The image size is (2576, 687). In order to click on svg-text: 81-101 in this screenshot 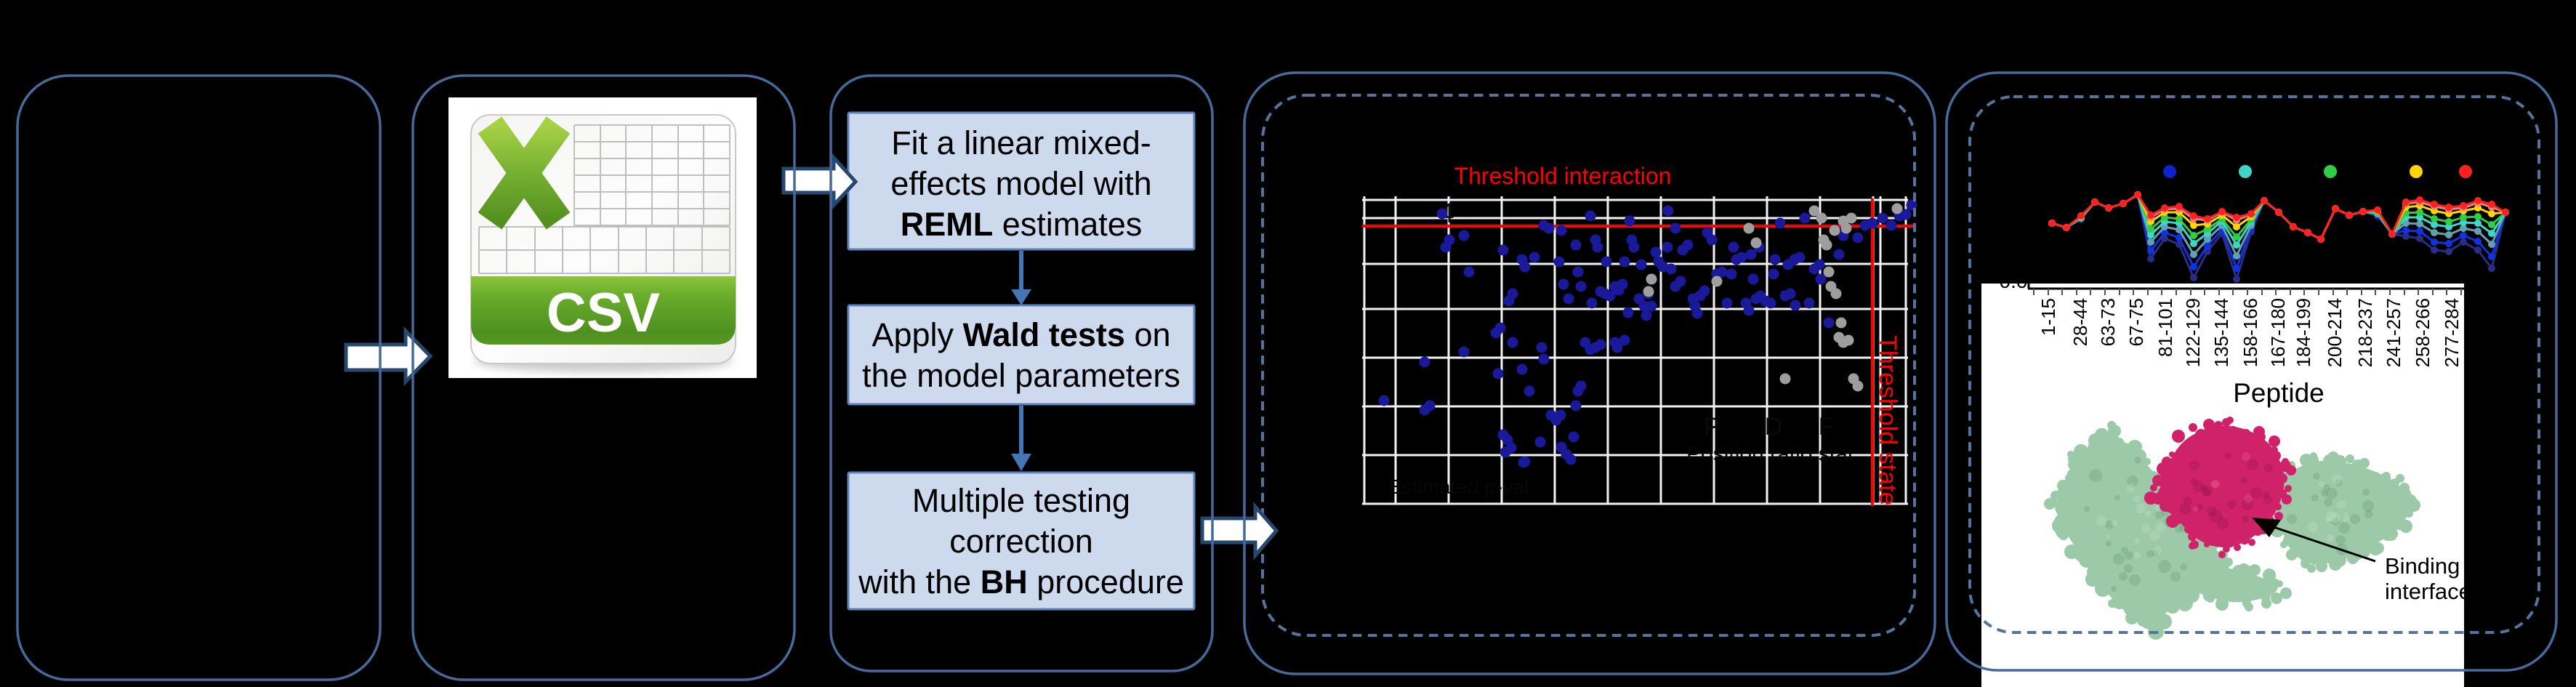, I will do `click(2165, 327)`.